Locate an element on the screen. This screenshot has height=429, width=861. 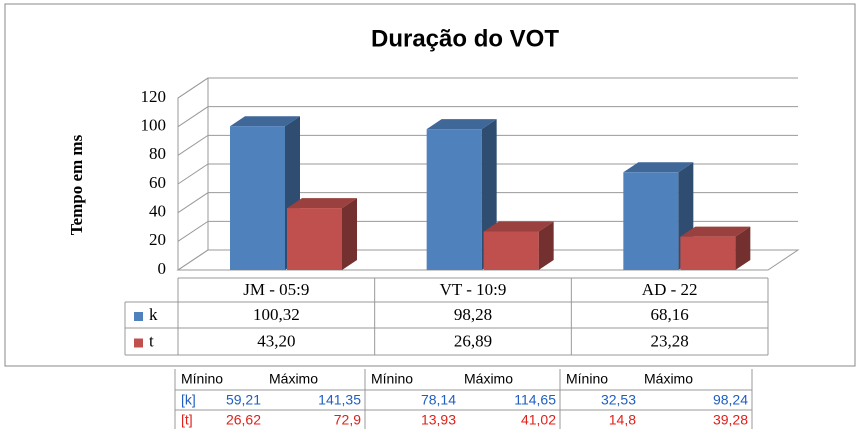
legend-label: k is located at coordinates (153, 314).